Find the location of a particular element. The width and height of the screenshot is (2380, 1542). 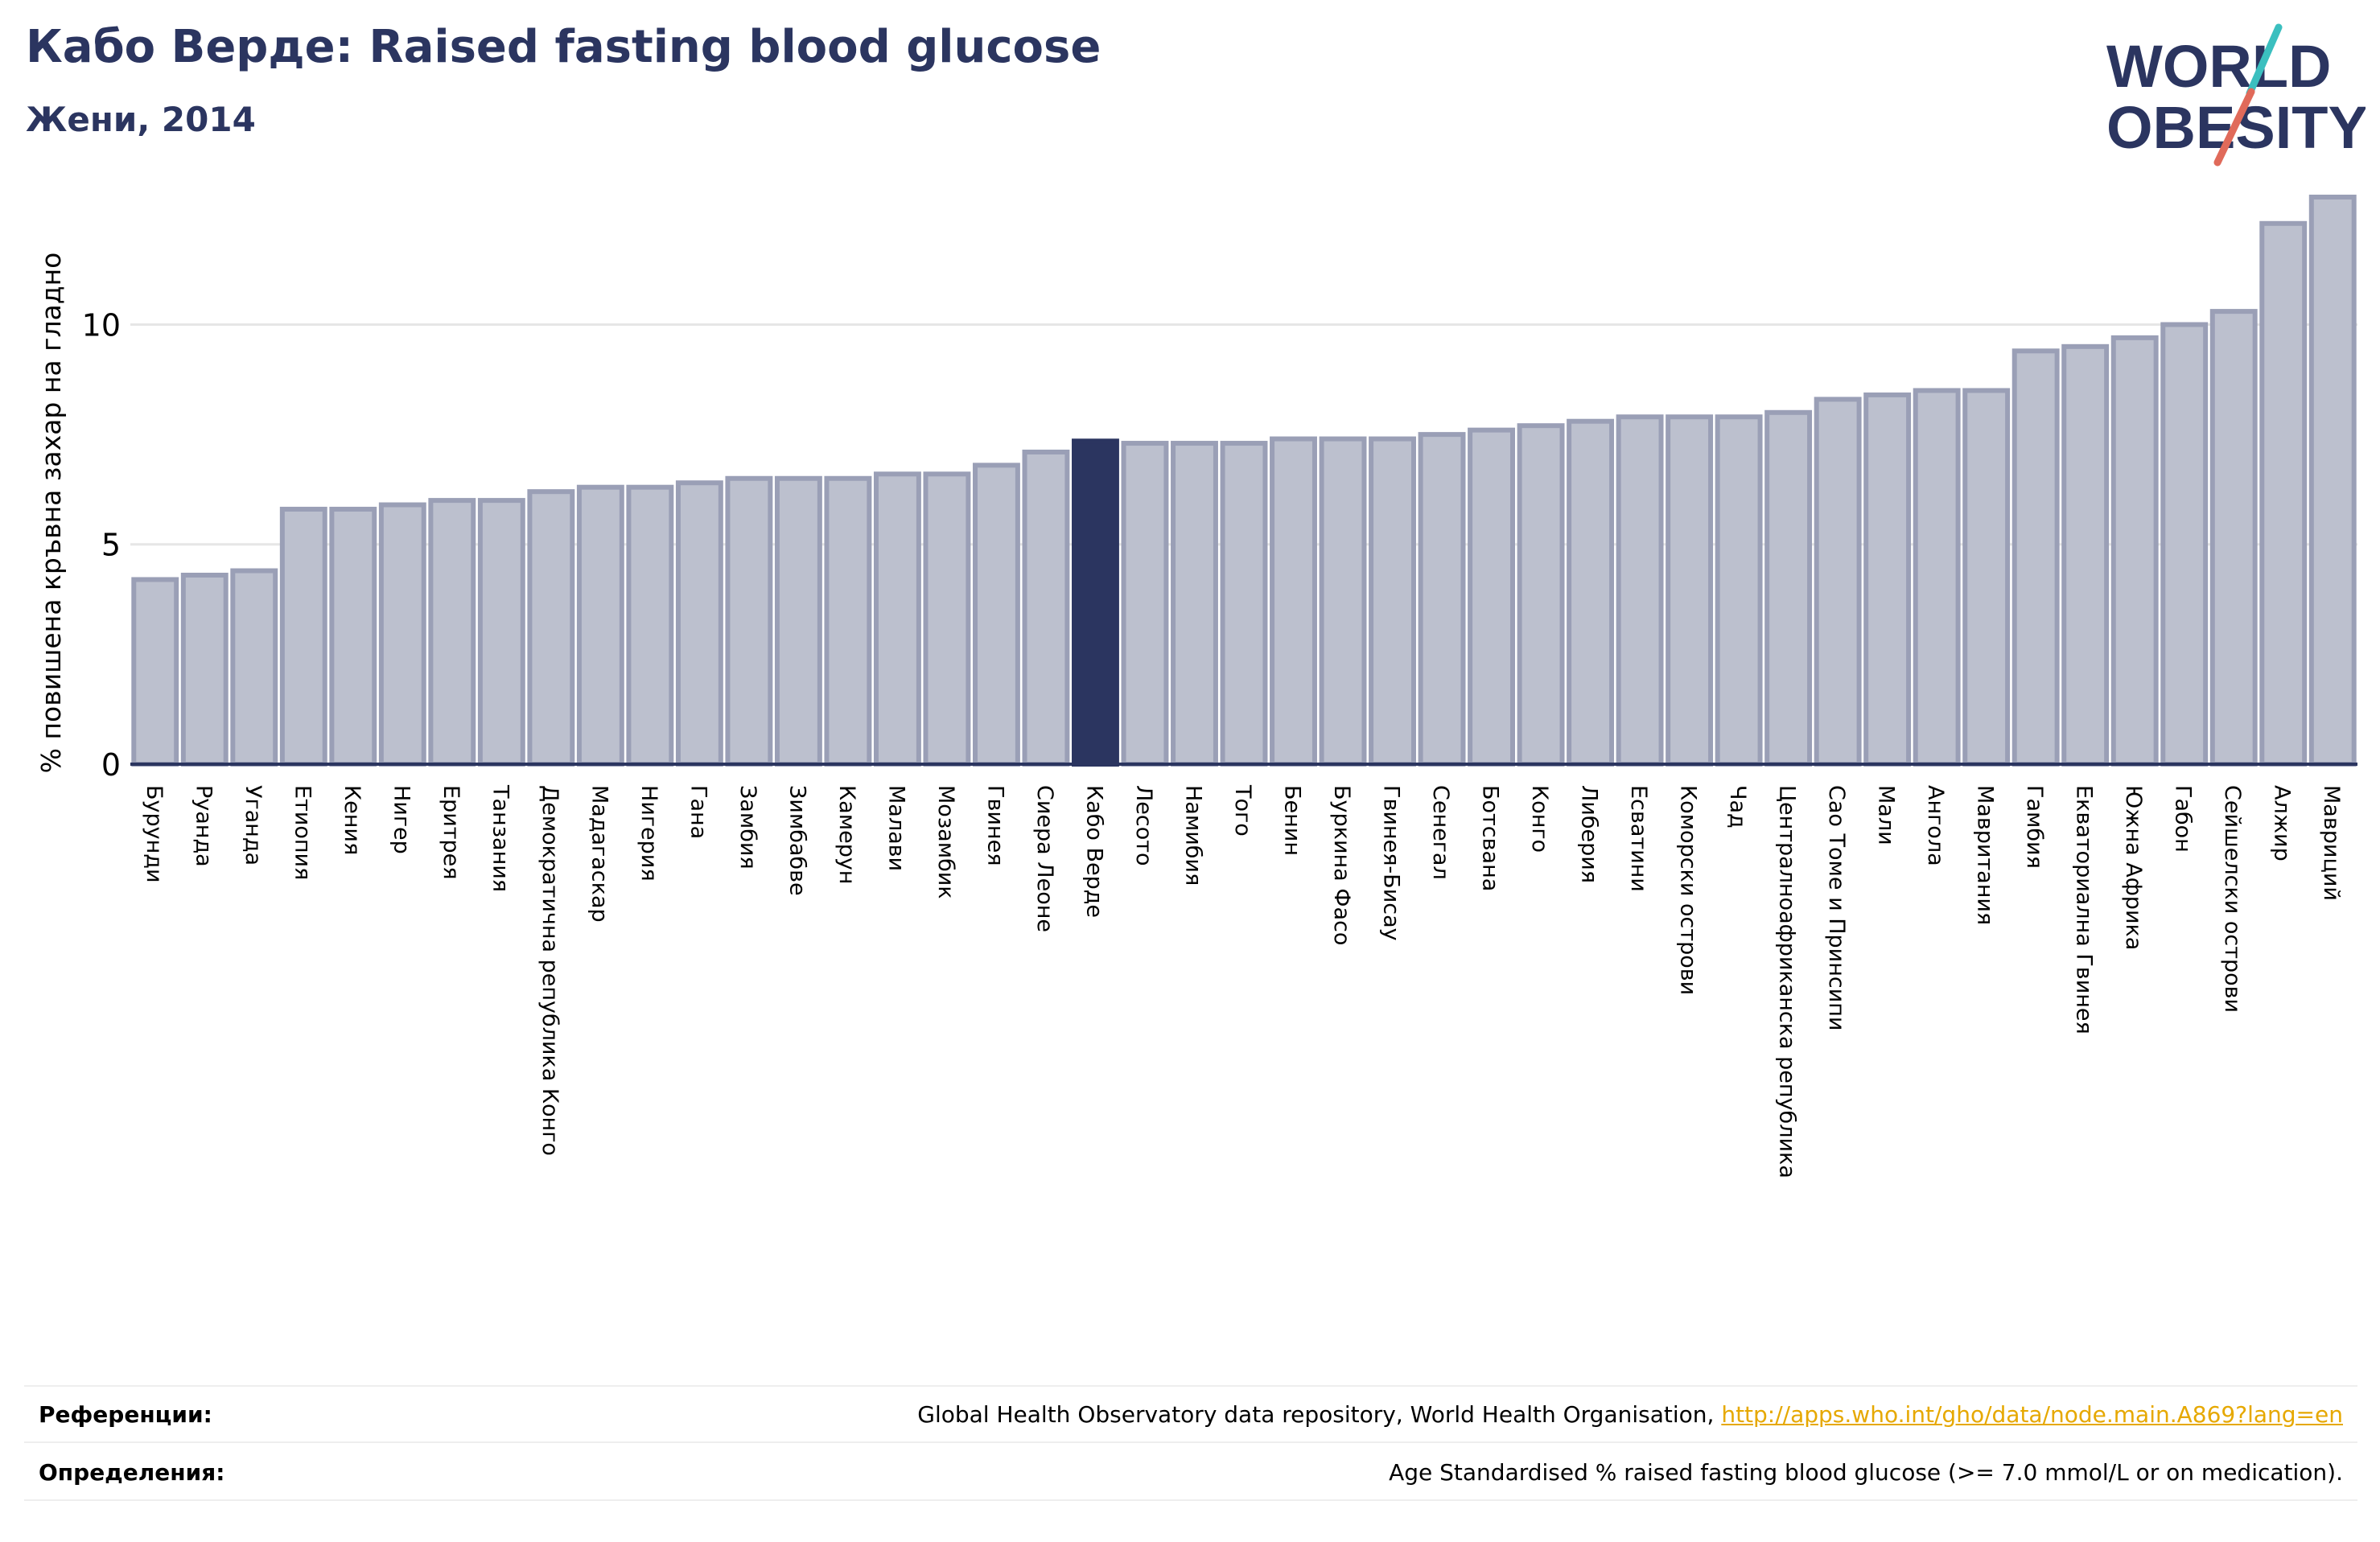

x-tick-label: Гвинея is located at coordinates (994, 825).